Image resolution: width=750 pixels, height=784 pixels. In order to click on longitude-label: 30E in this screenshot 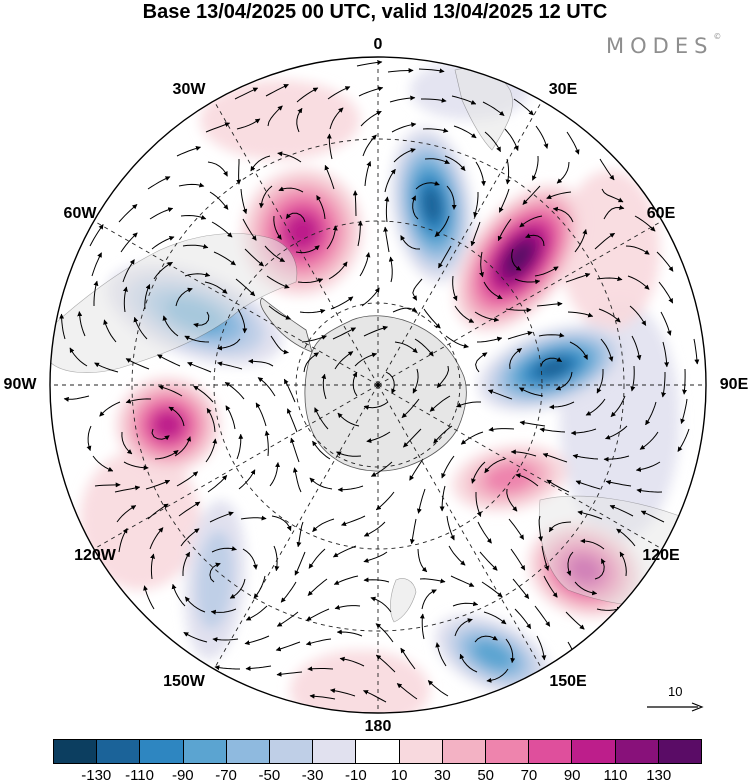, I will do `click(563, 89)`.